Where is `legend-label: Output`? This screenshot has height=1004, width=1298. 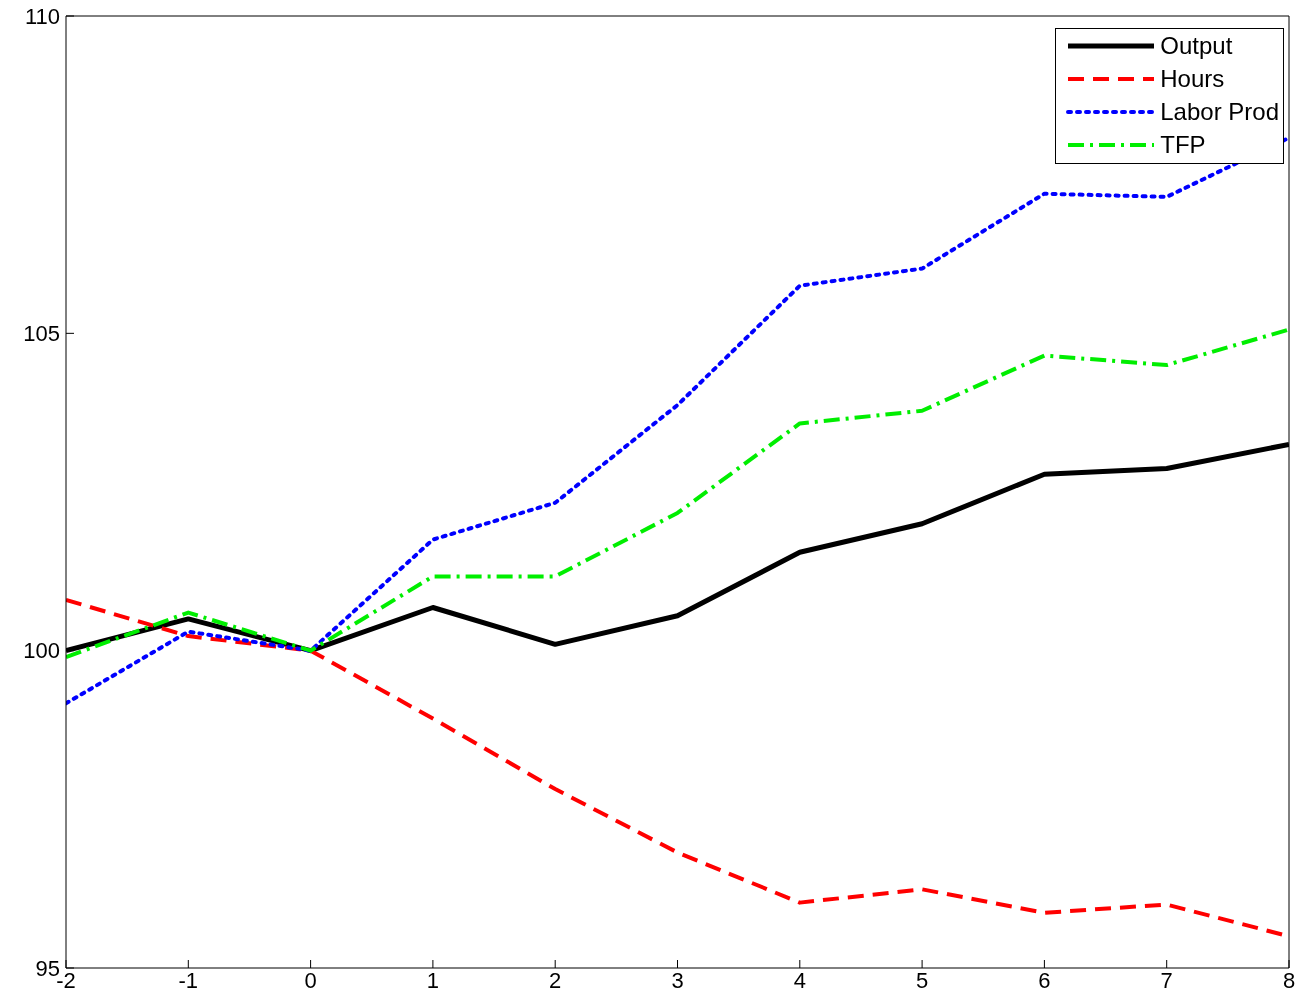 legend-label: Output is located at coordinates (1196, 45).